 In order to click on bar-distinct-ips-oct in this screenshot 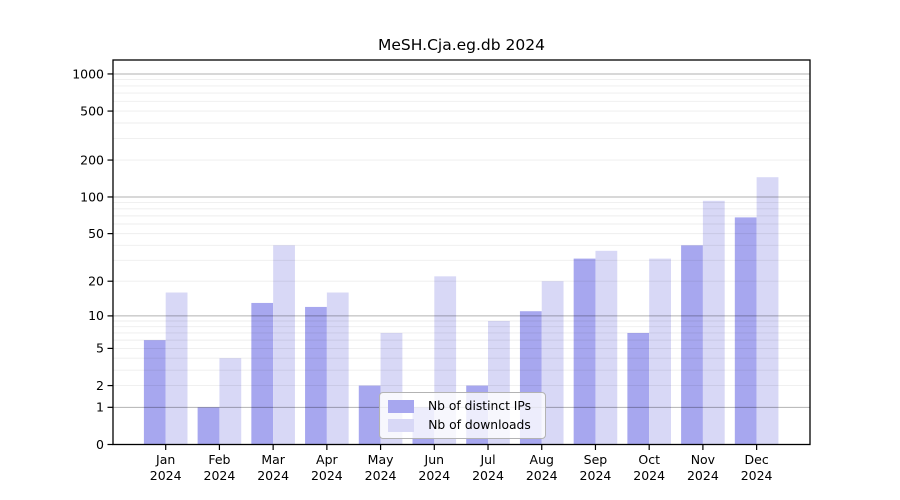, I will do `click(638, 388)`.